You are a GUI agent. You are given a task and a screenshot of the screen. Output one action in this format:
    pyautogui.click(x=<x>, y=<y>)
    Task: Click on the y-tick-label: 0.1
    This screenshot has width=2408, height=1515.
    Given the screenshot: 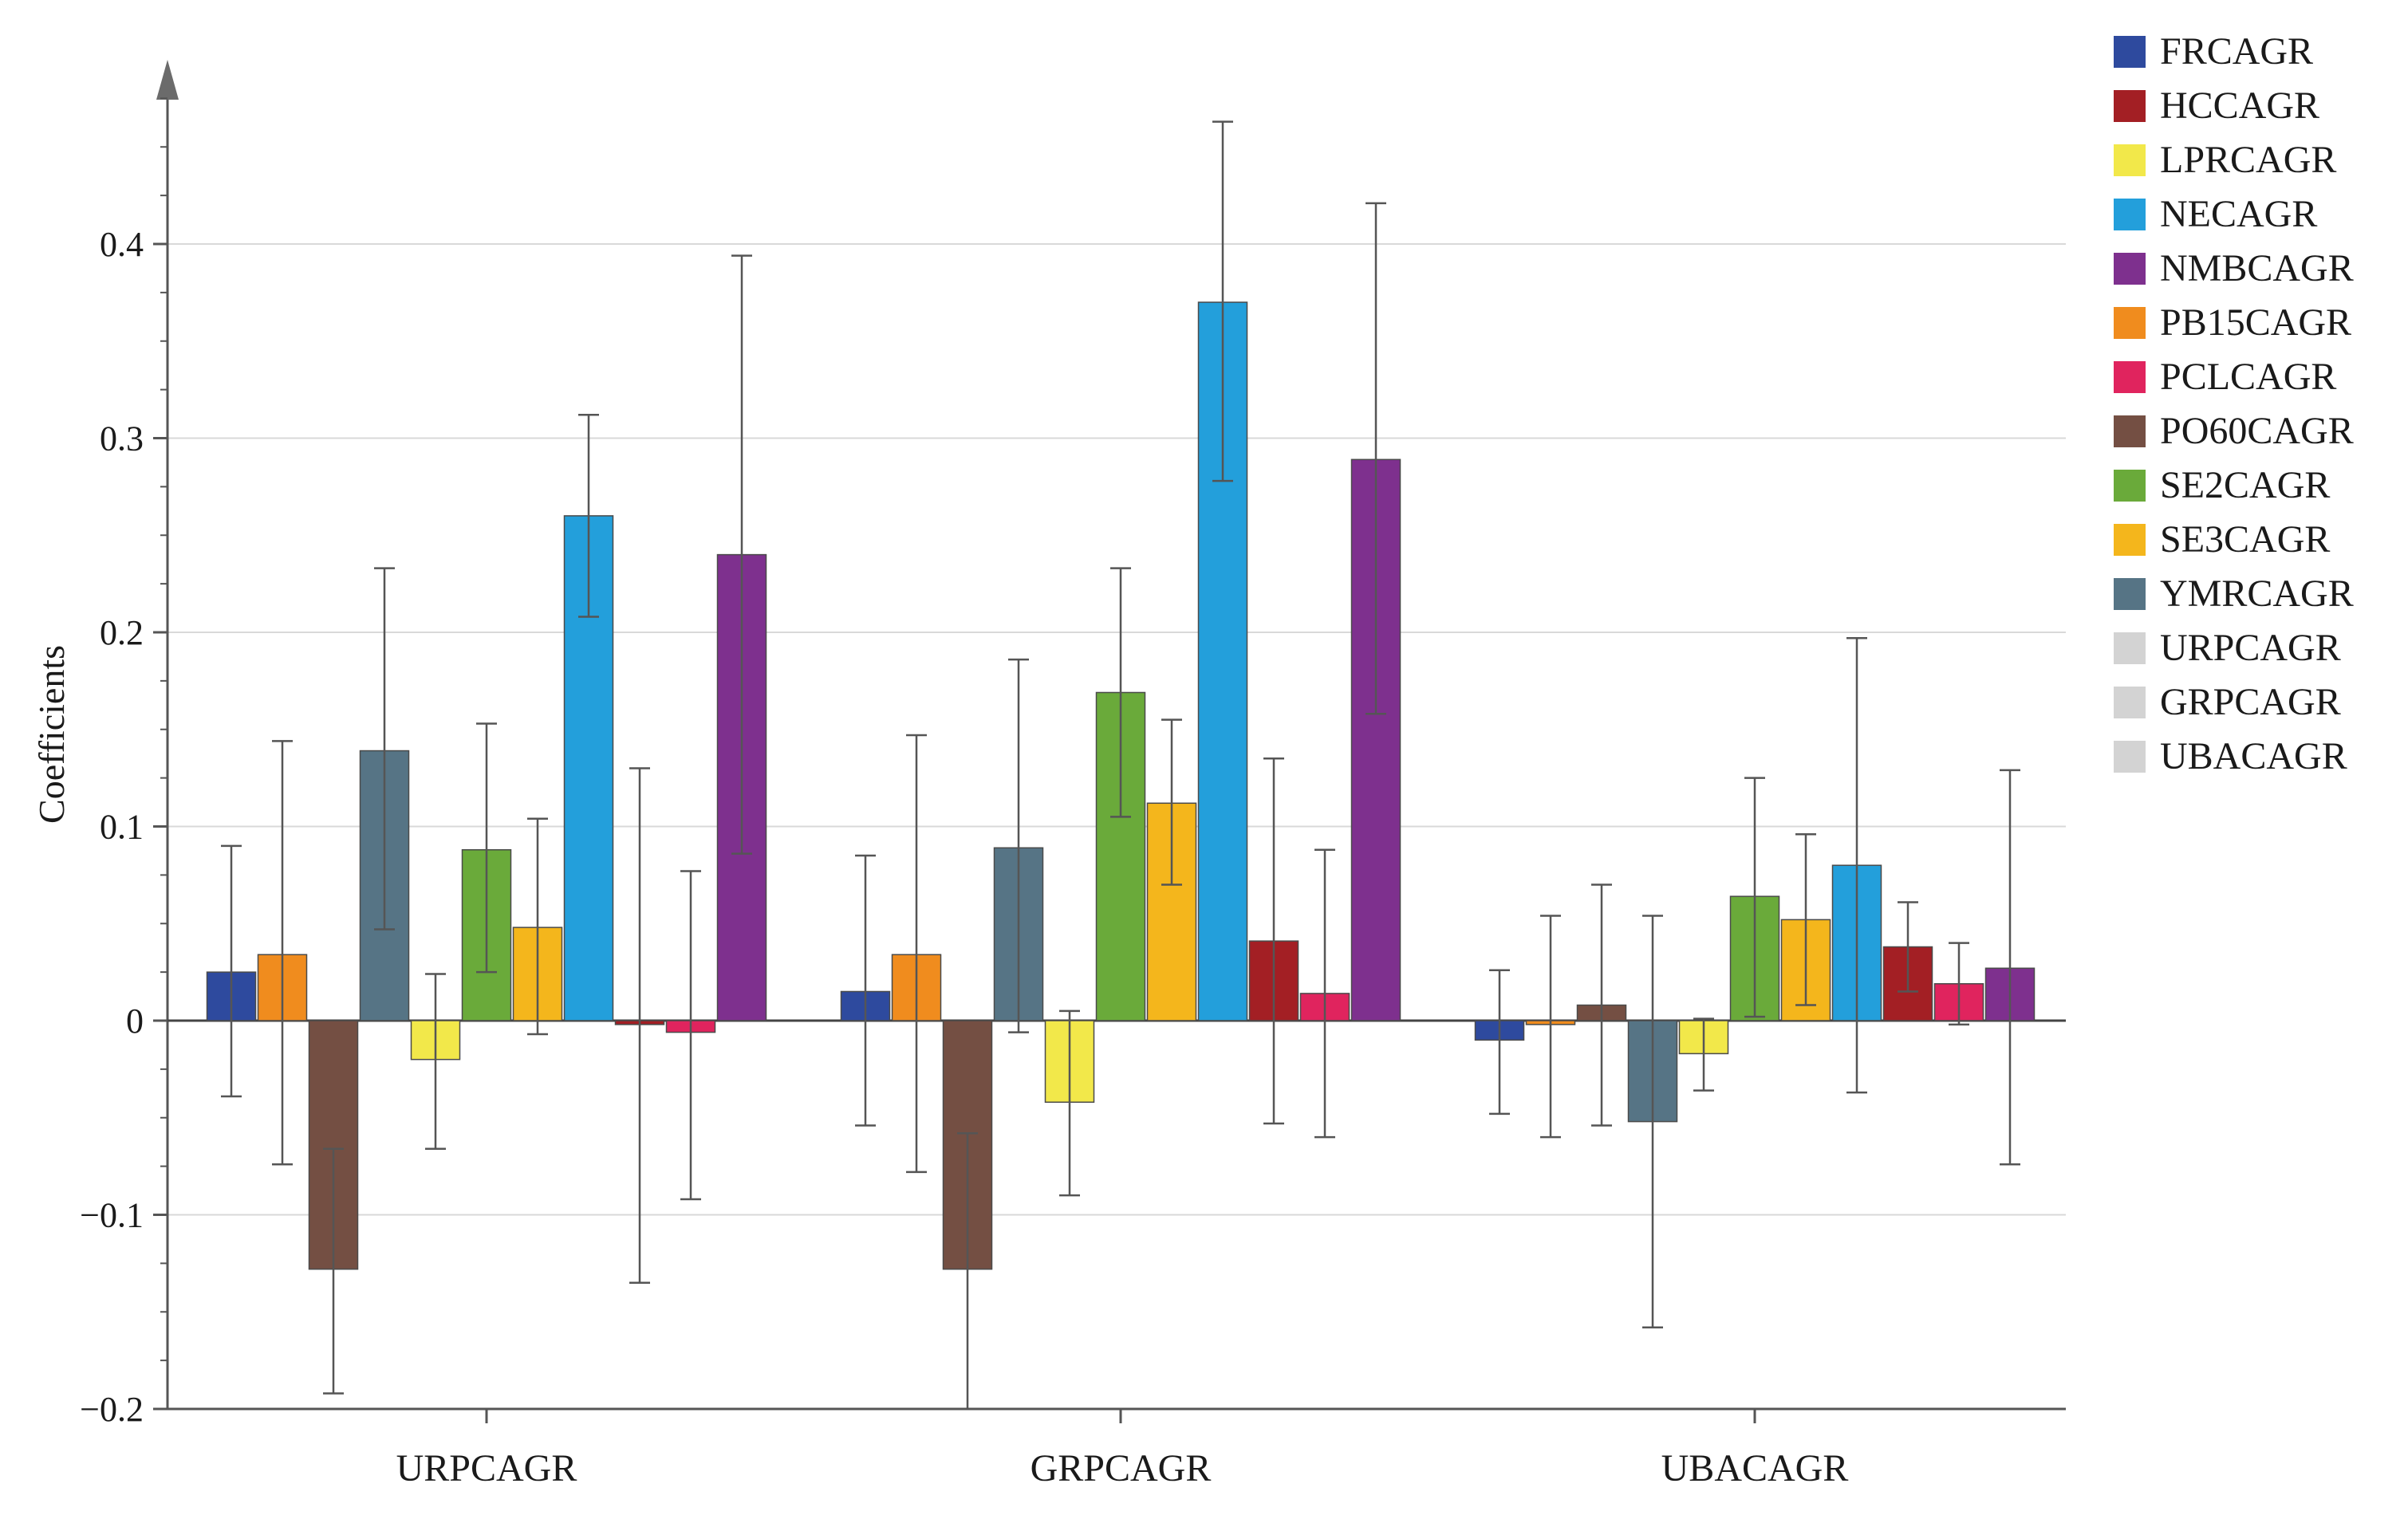 What is the action you would take?
    pyautogui.click(x=122, y=827)
    